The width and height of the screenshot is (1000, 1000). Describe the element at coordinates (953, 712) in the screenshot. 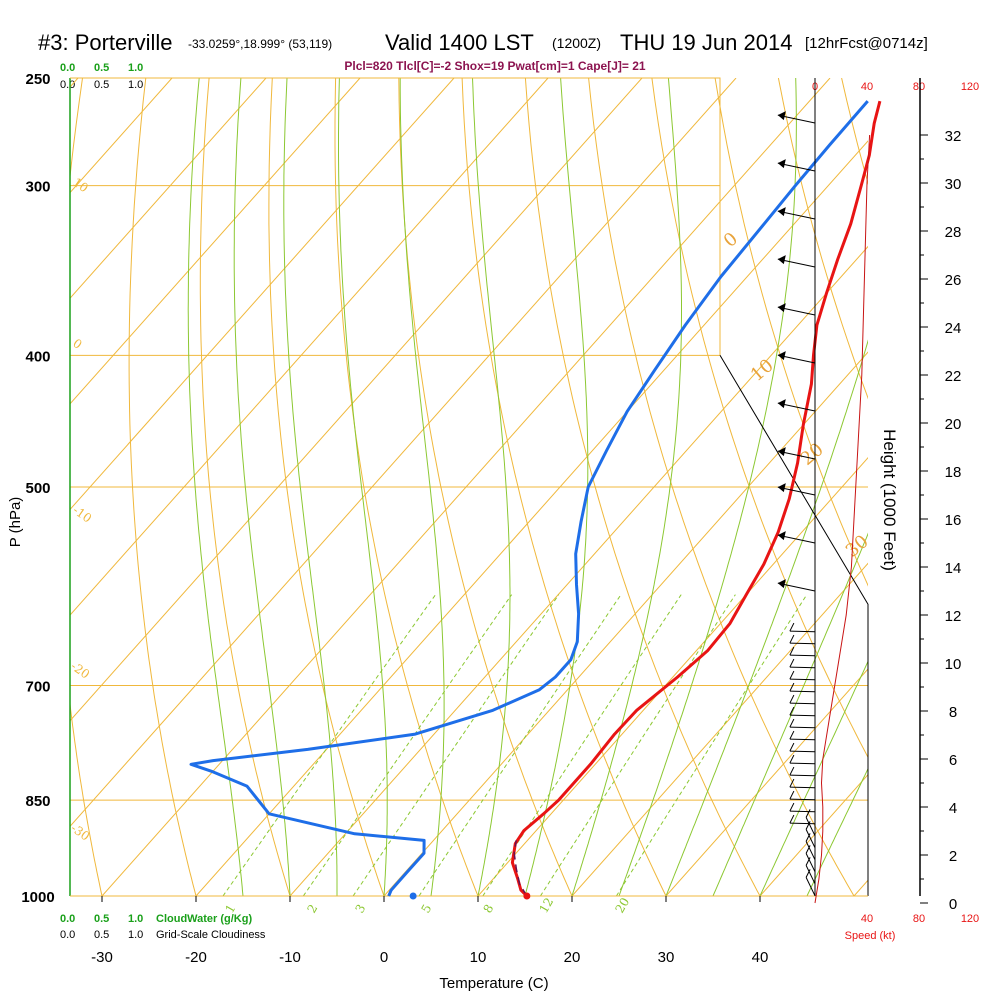

I see `height-tick-label: 8` at that location.